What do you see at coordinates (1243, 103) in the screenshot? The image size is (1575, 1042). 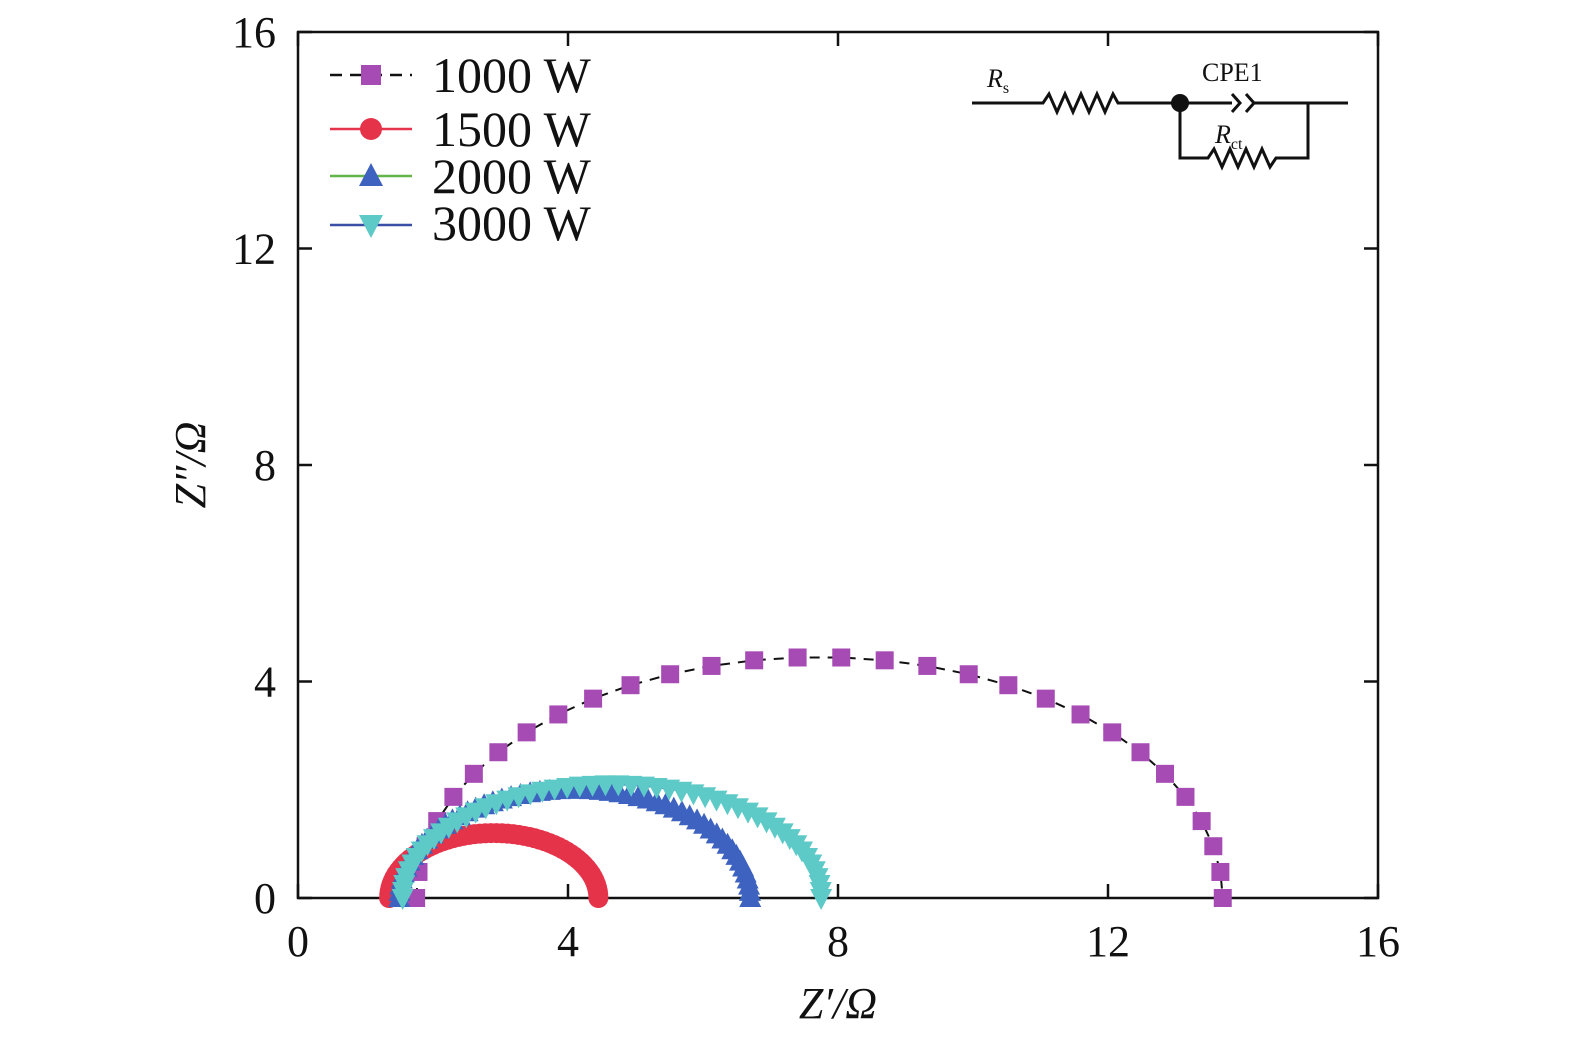 I see `cpe-element` at bounding box center [1243, 103].